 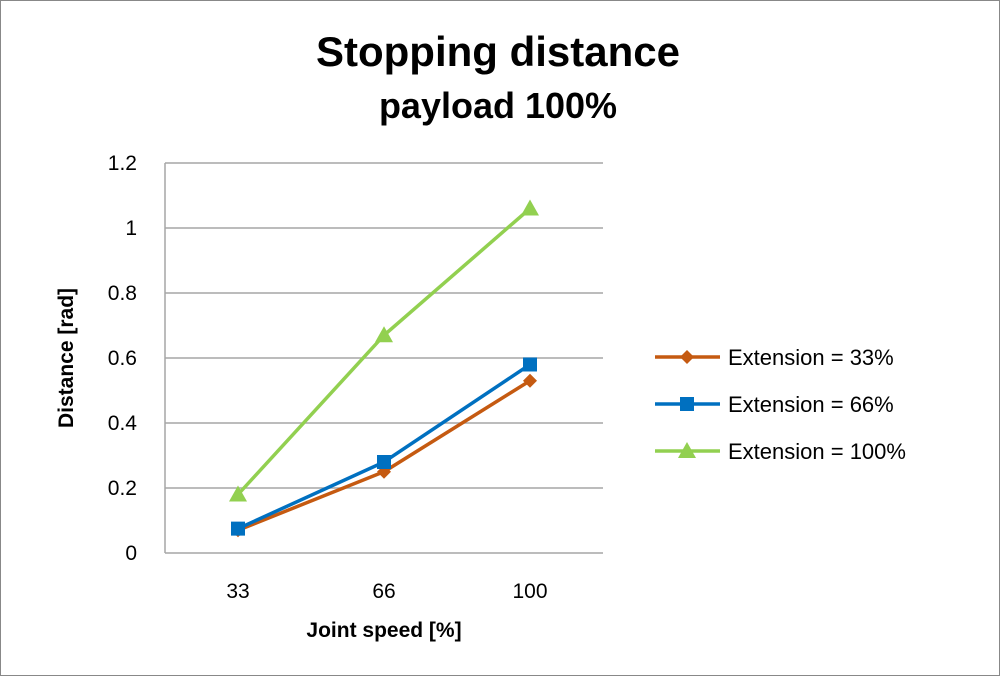 I want to click on x-tick-label: 33, so click(x=237, y=591).